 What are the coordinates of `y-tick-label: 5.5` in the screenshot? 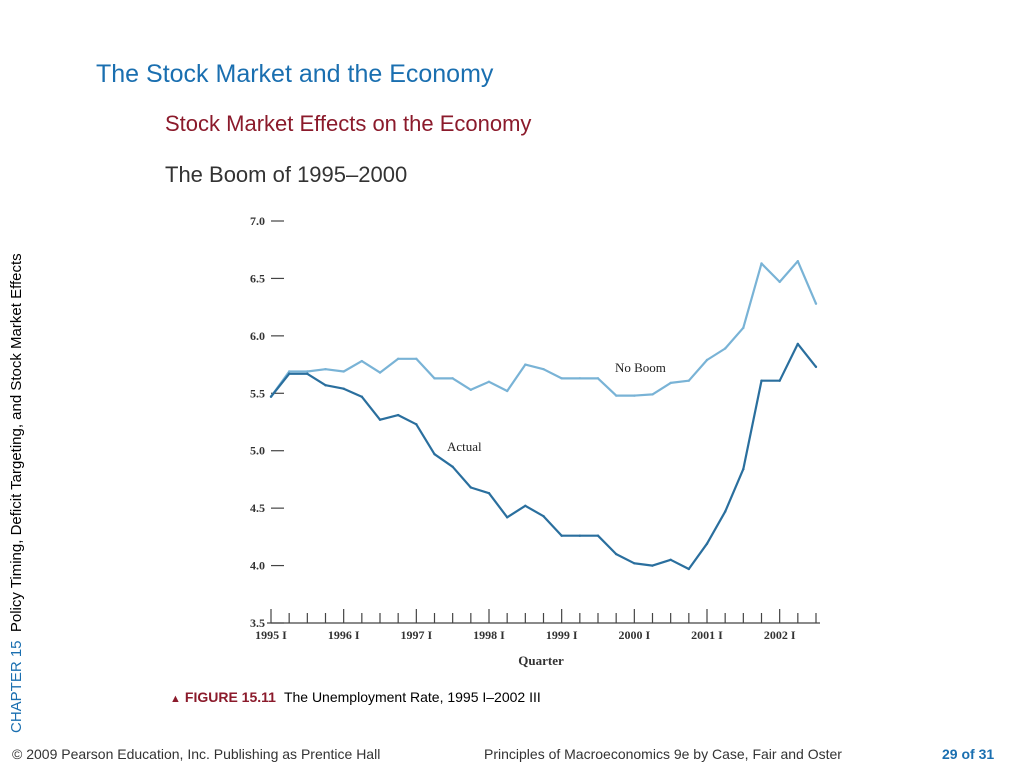 It's located at (257, 393).